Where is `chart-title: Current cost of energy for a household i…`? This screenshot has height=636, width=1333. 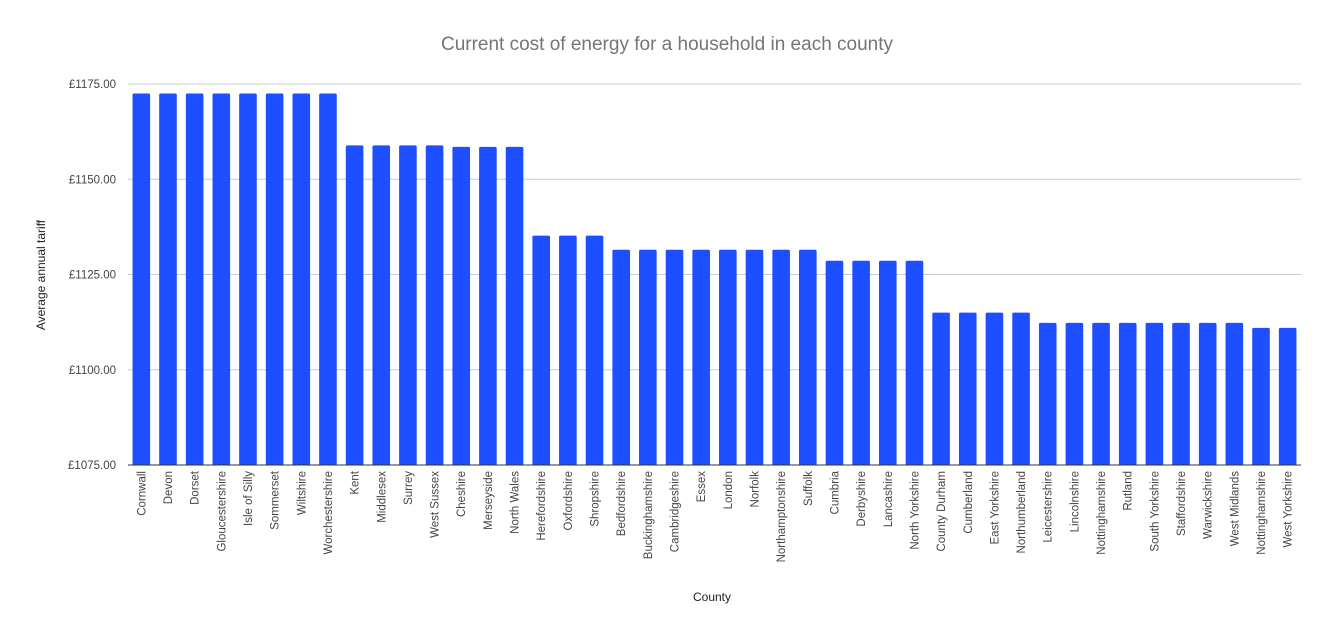 chart-title: Current cost of energy for a household i… is located at coordinates (667, 44).